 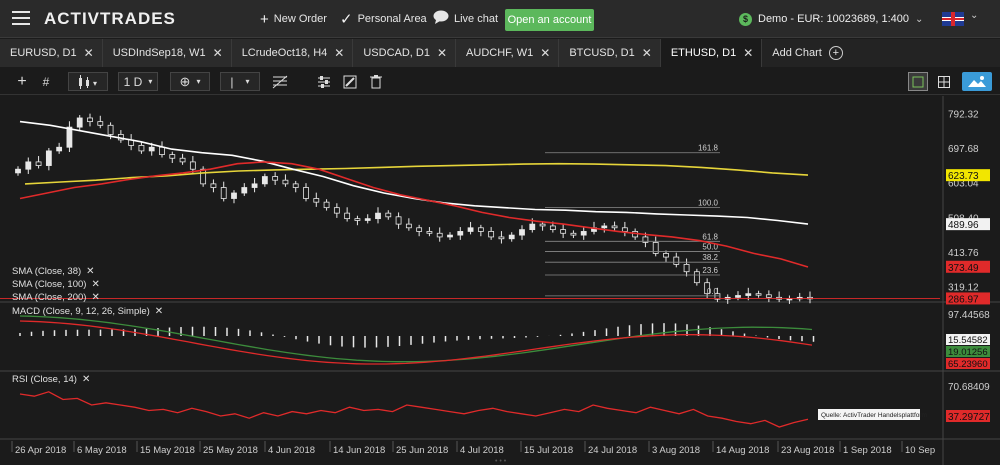 What do you see at coordinates (610, 53) in the screenshot?
I see `tab-btcusd: BTCUSD, D1 ✕` at bounding box center [610, 53].